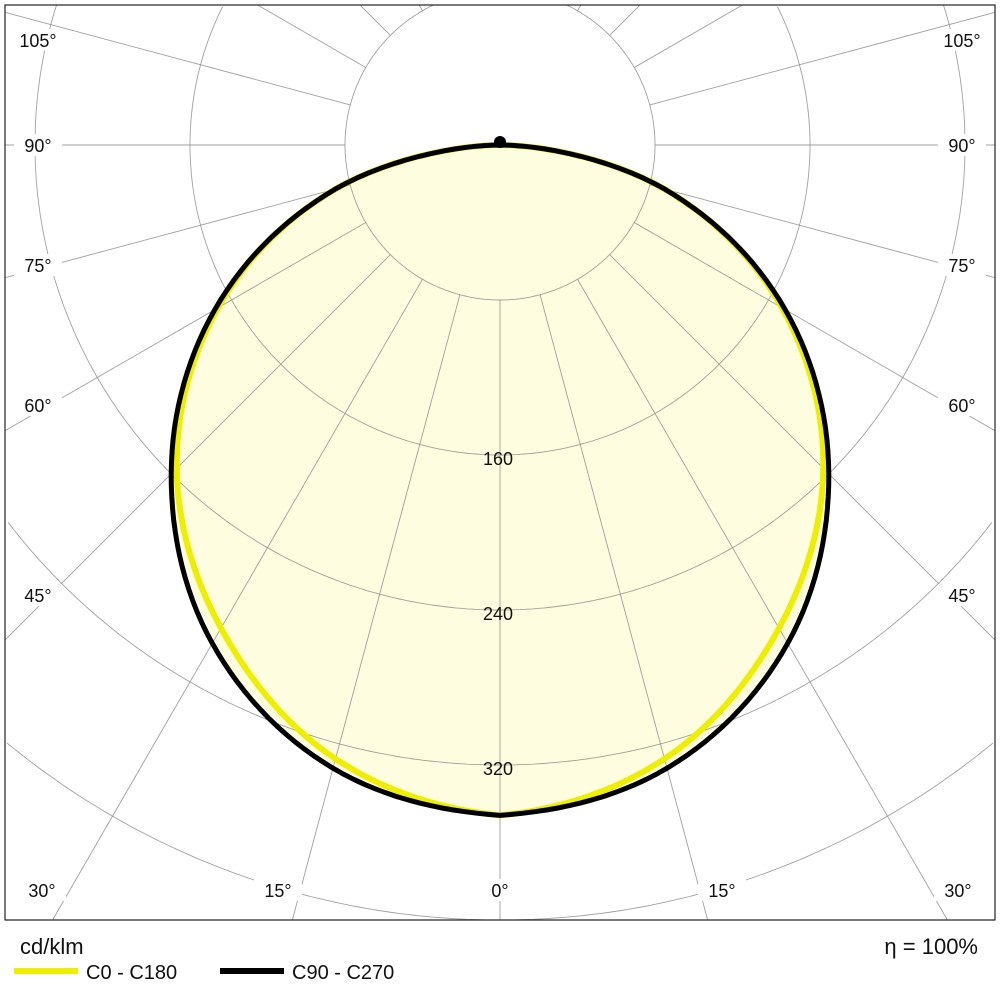 The width and height of the screenshot is (1000, 1000). I want to click on efficiency-label: η = 100%, so click(931, 946).